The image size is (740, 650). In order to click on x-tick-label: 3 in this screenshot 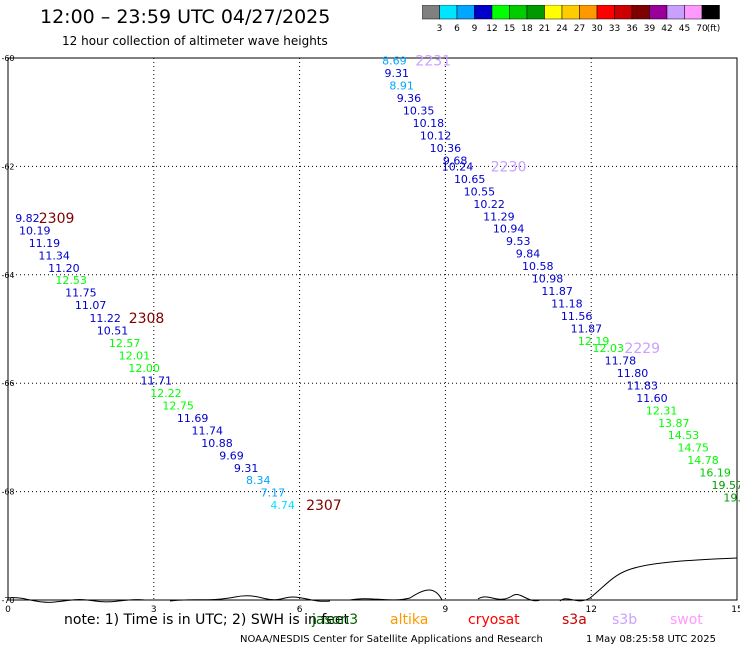, I will do `click(154, 610)`.